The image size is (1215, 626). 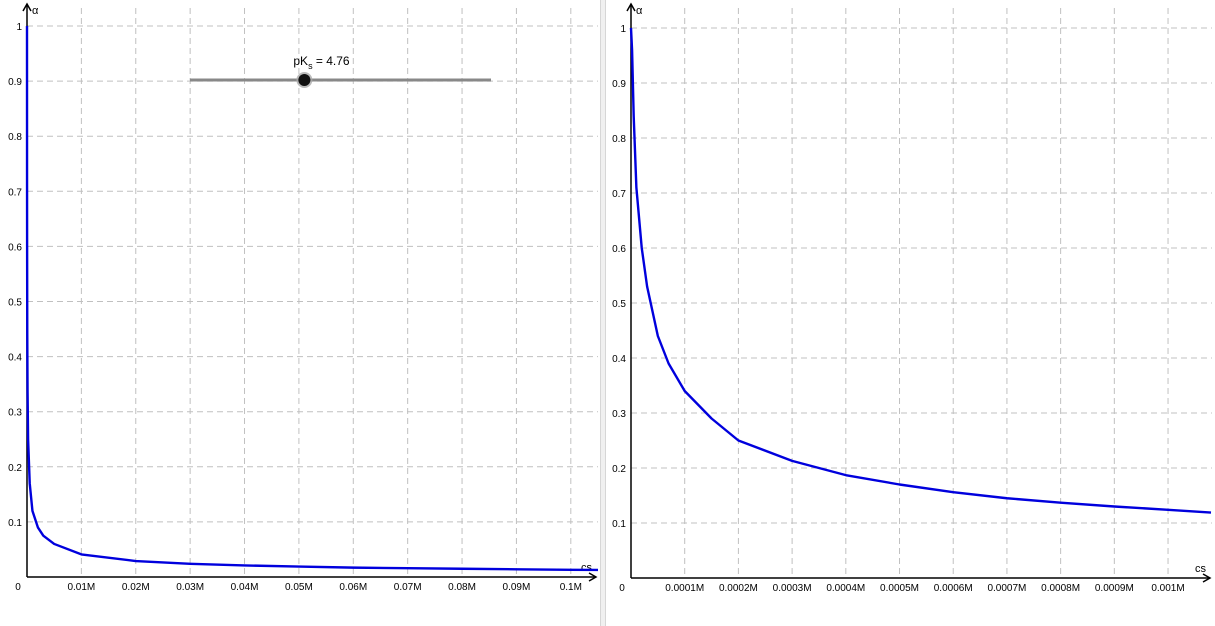 I want to click on chart0-y-tick-label-6: 0.7, so click(x=15, y=192).